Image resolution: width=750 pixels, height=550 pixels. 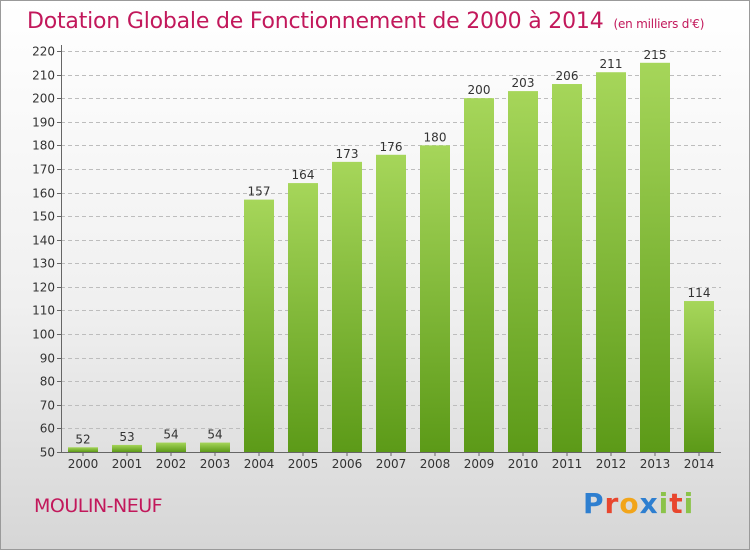 What do you see at coordinates (82, 439) in the screenshot?
I see `data-label: 52` at bounding box center [82, 439].